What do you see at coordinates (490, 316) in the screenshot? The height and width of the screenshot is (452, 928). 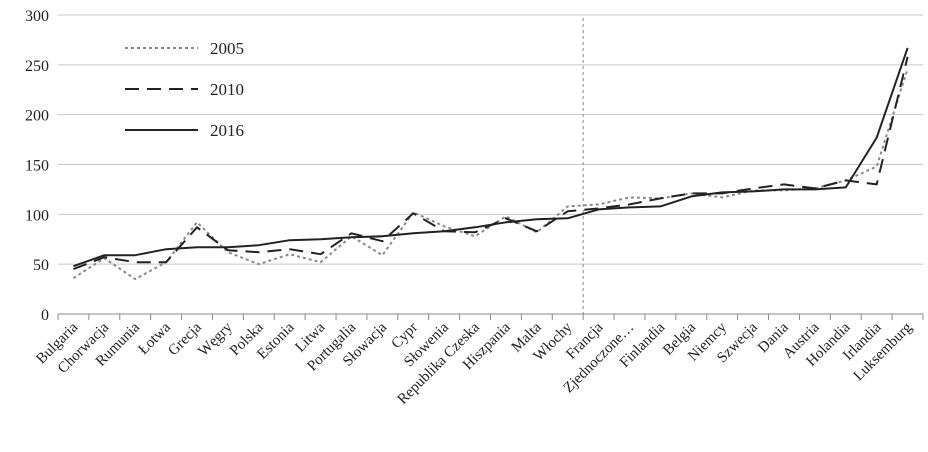 I see `x-axis` at bounding box center [490, 316].